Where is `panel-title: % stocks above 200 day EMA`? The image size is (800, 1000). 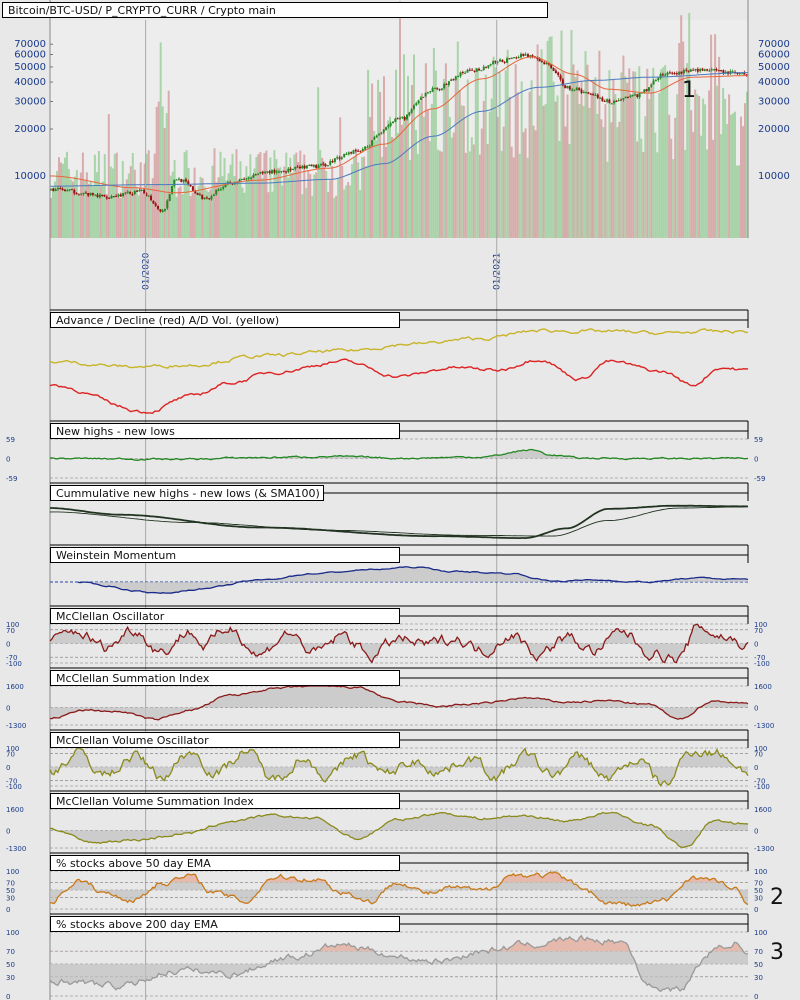
panel-title: % stocks above 200 day EMA is located at coordinates (225, 924).